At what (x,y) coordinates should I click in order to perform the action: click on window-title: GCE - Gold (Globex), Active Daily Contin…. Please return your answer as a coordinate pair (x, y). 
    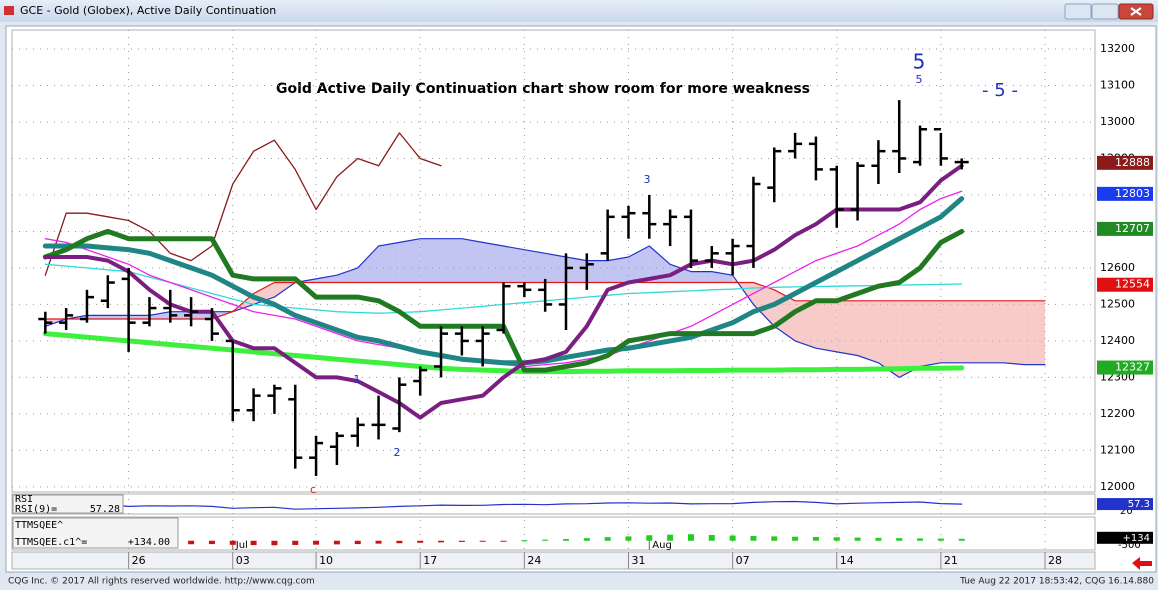
    Looking at the image, I should click on (148, 10).